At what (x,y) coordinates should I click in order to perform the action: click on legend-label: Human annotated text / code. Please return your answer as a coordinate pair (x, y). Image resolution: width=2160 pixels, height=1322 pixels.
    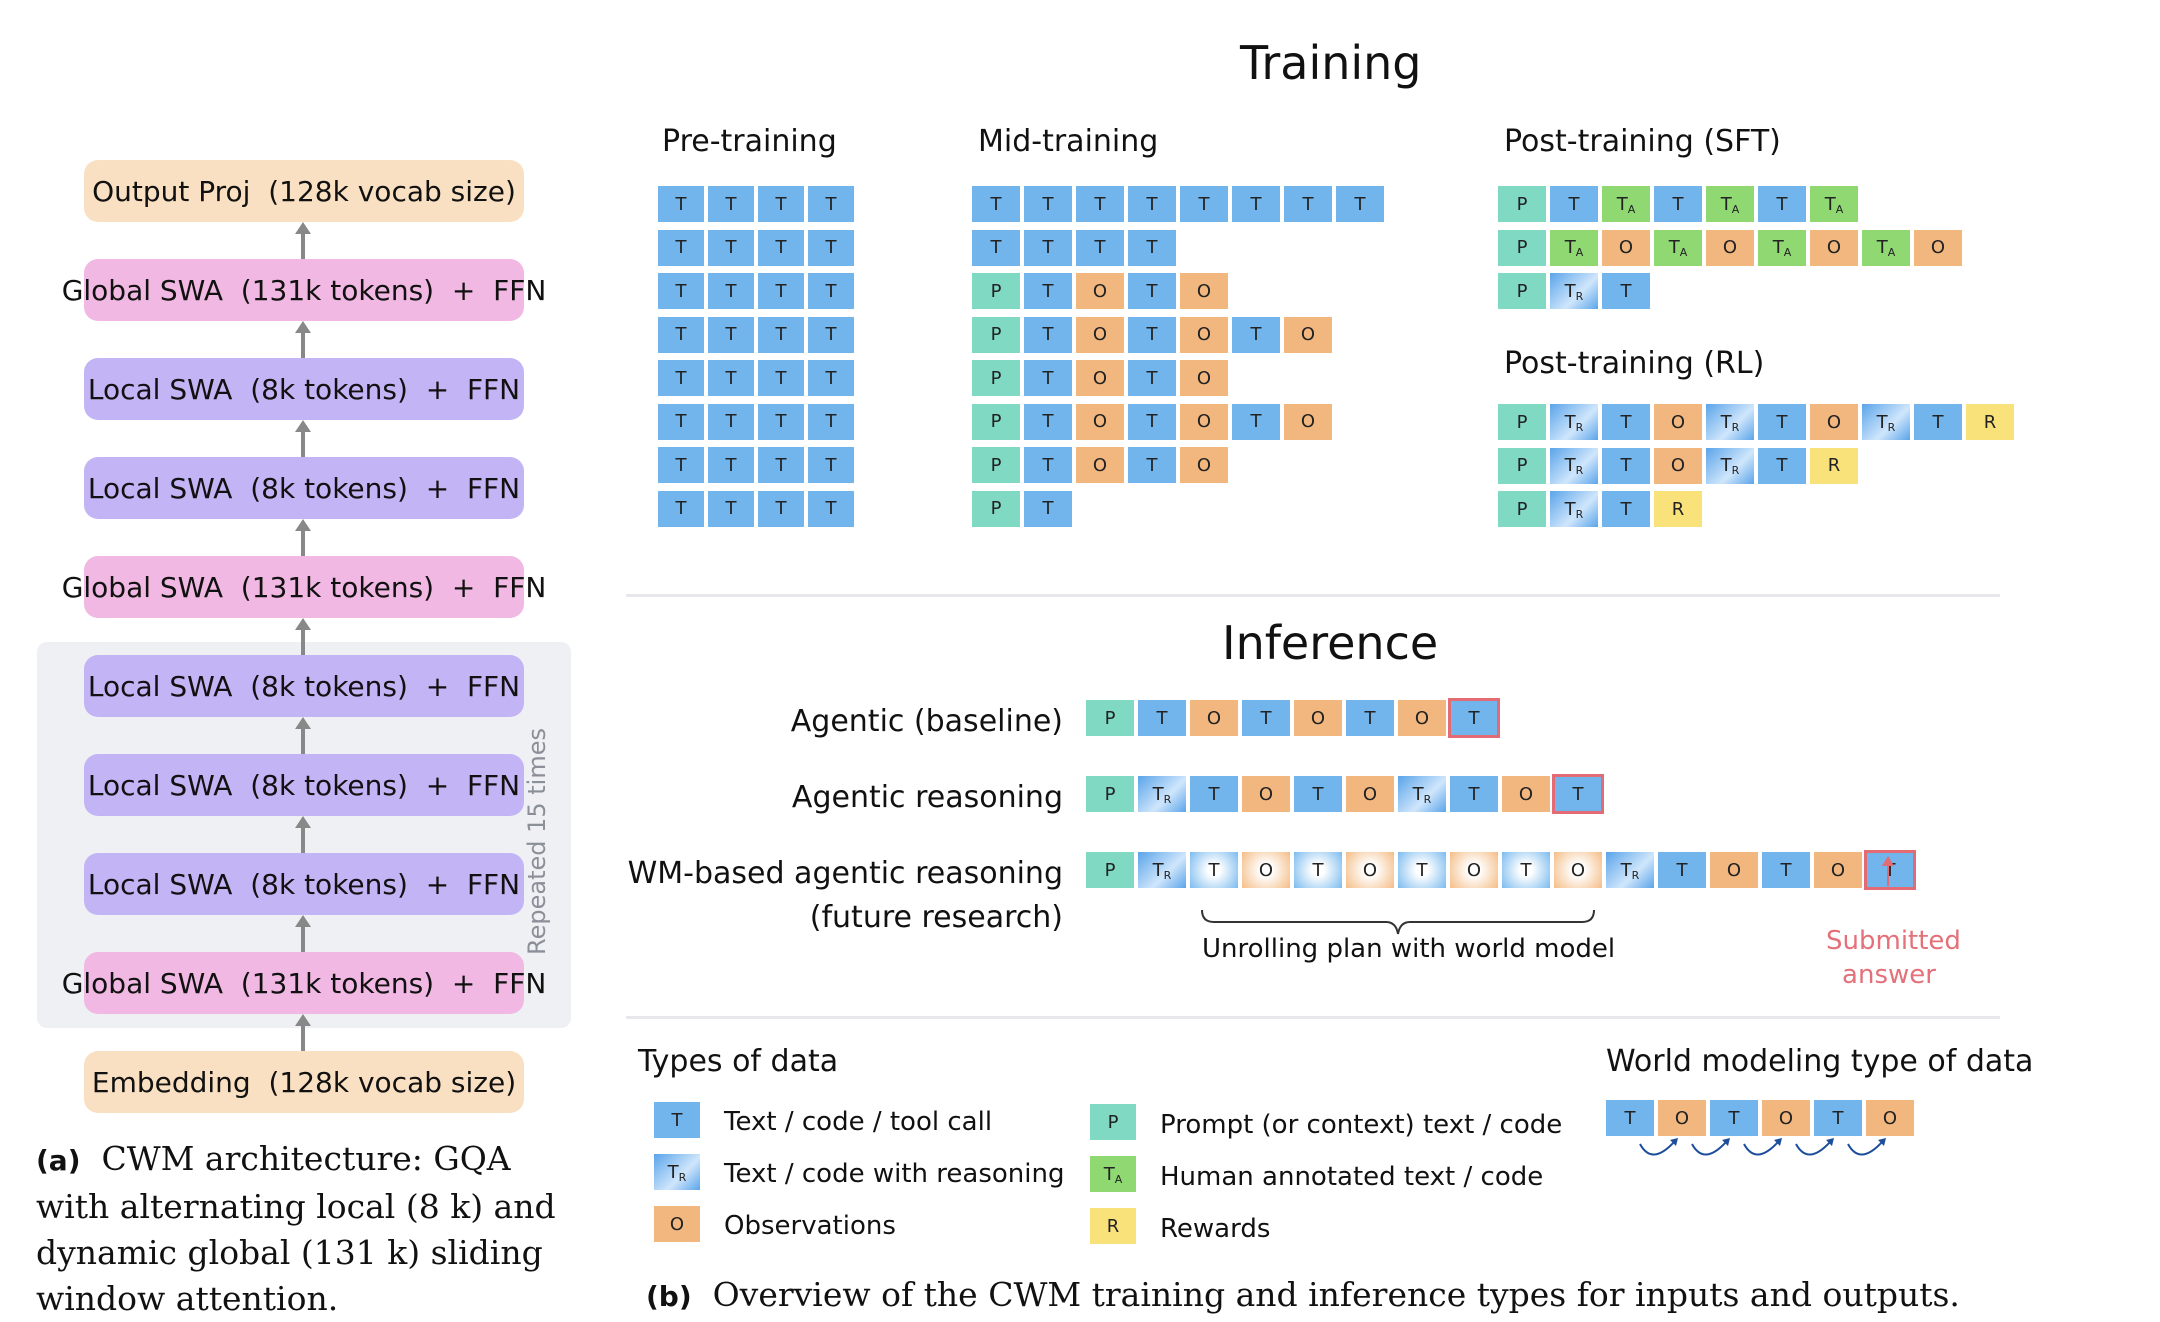
    Looking at the image, I should click on (1352, 1177).